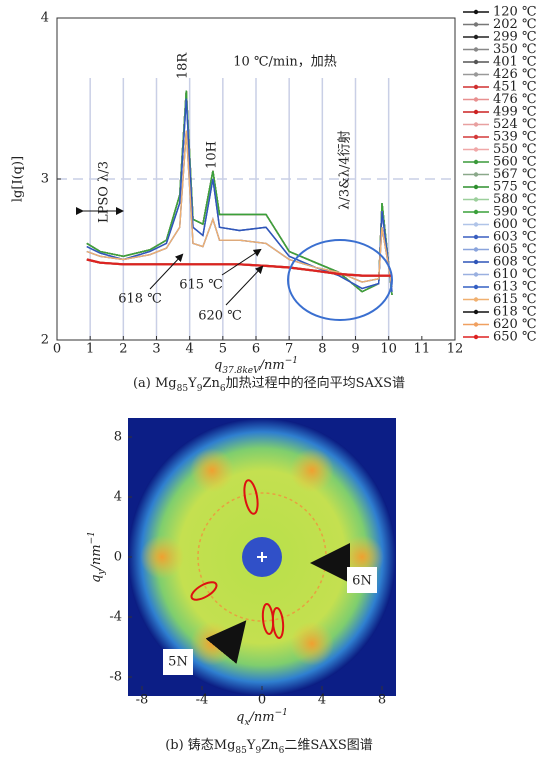 Image resolution: width=538 pixels, height=759 pixels. What do you see at coordinates (18, 179) in the screenshot?
I see `y-axis-label: lg[I(q)]` at bounding box center [18, 179].